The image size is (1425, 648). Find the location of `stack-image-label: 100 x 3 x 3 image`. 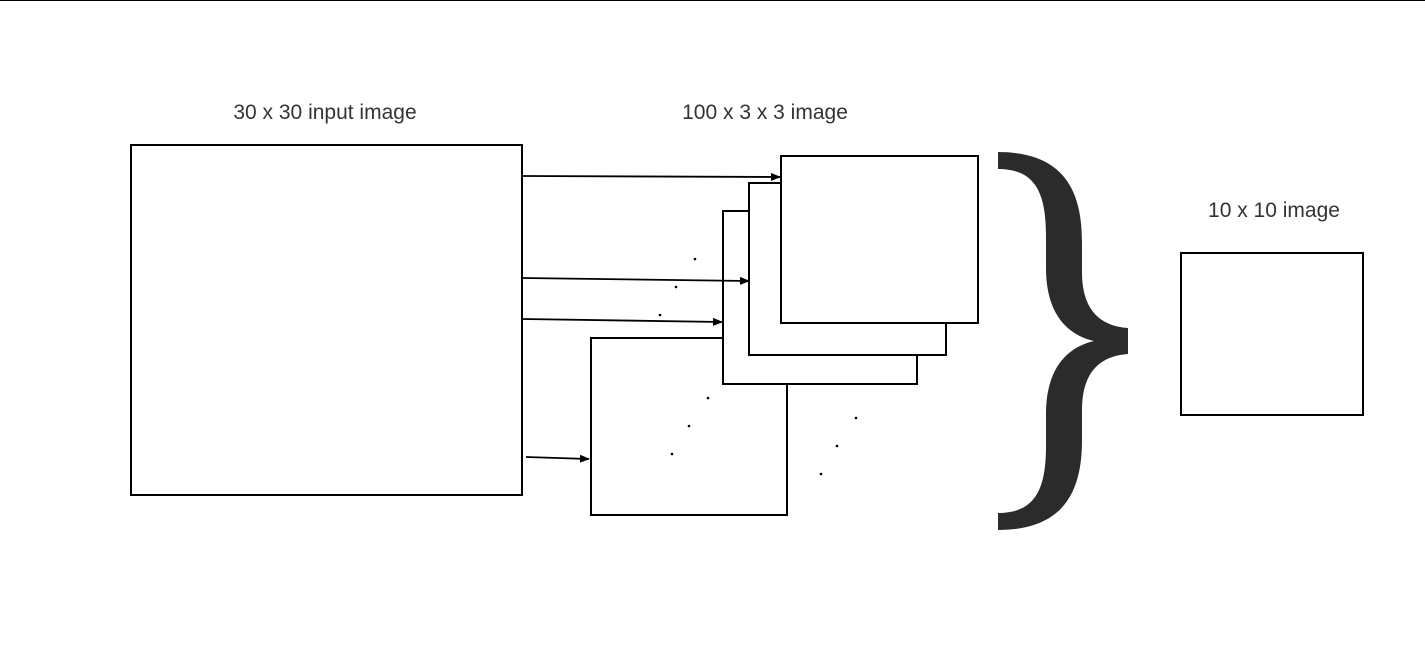

stack-image-label: 100 x 3 x 3 image is located at coordinates (765, 112).